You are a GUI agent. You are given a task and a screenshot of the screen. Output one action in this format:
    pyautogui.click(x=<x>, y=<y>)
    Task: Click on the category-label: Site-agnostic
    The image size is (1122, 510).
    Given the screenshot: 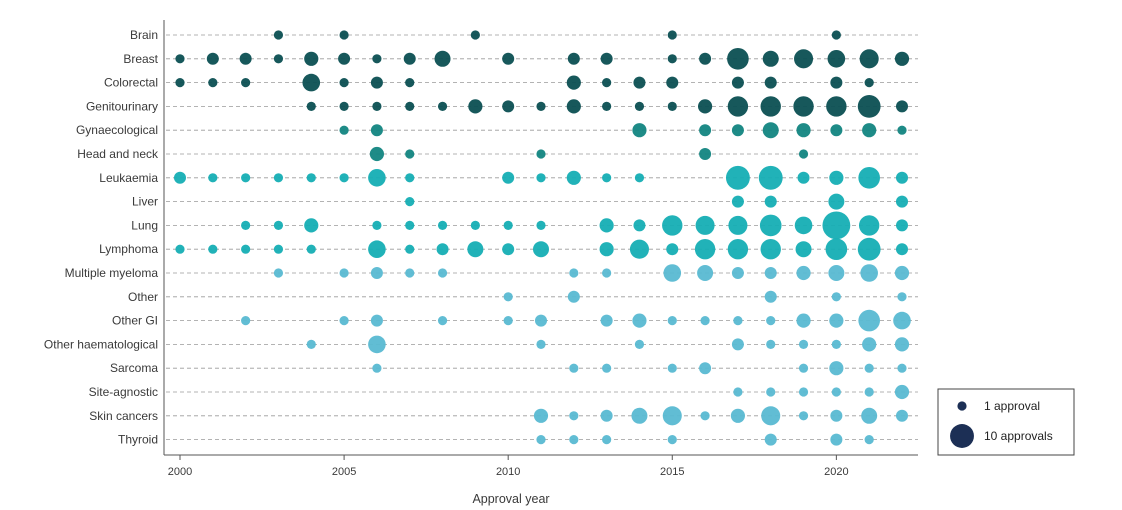 What is the action you would take?
    pyautogui.click(x=123, y=392)
    